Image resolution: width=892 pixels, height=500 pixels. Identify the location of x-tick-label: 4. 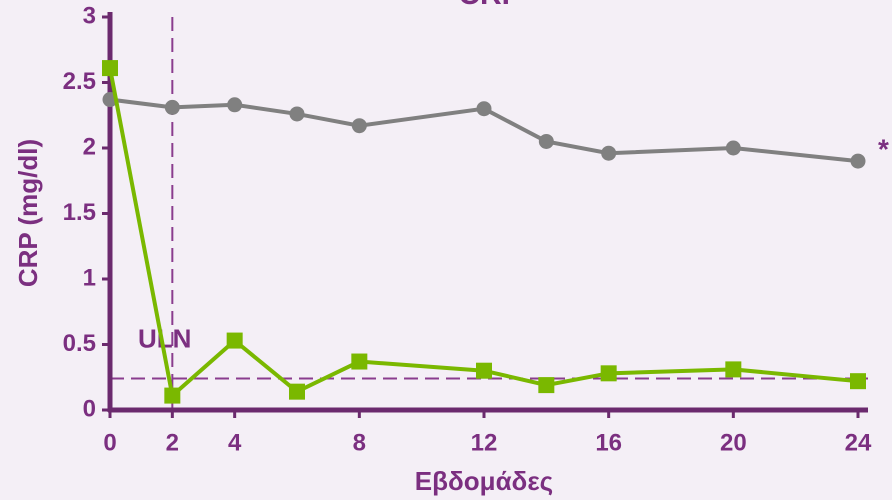
(235, 442).